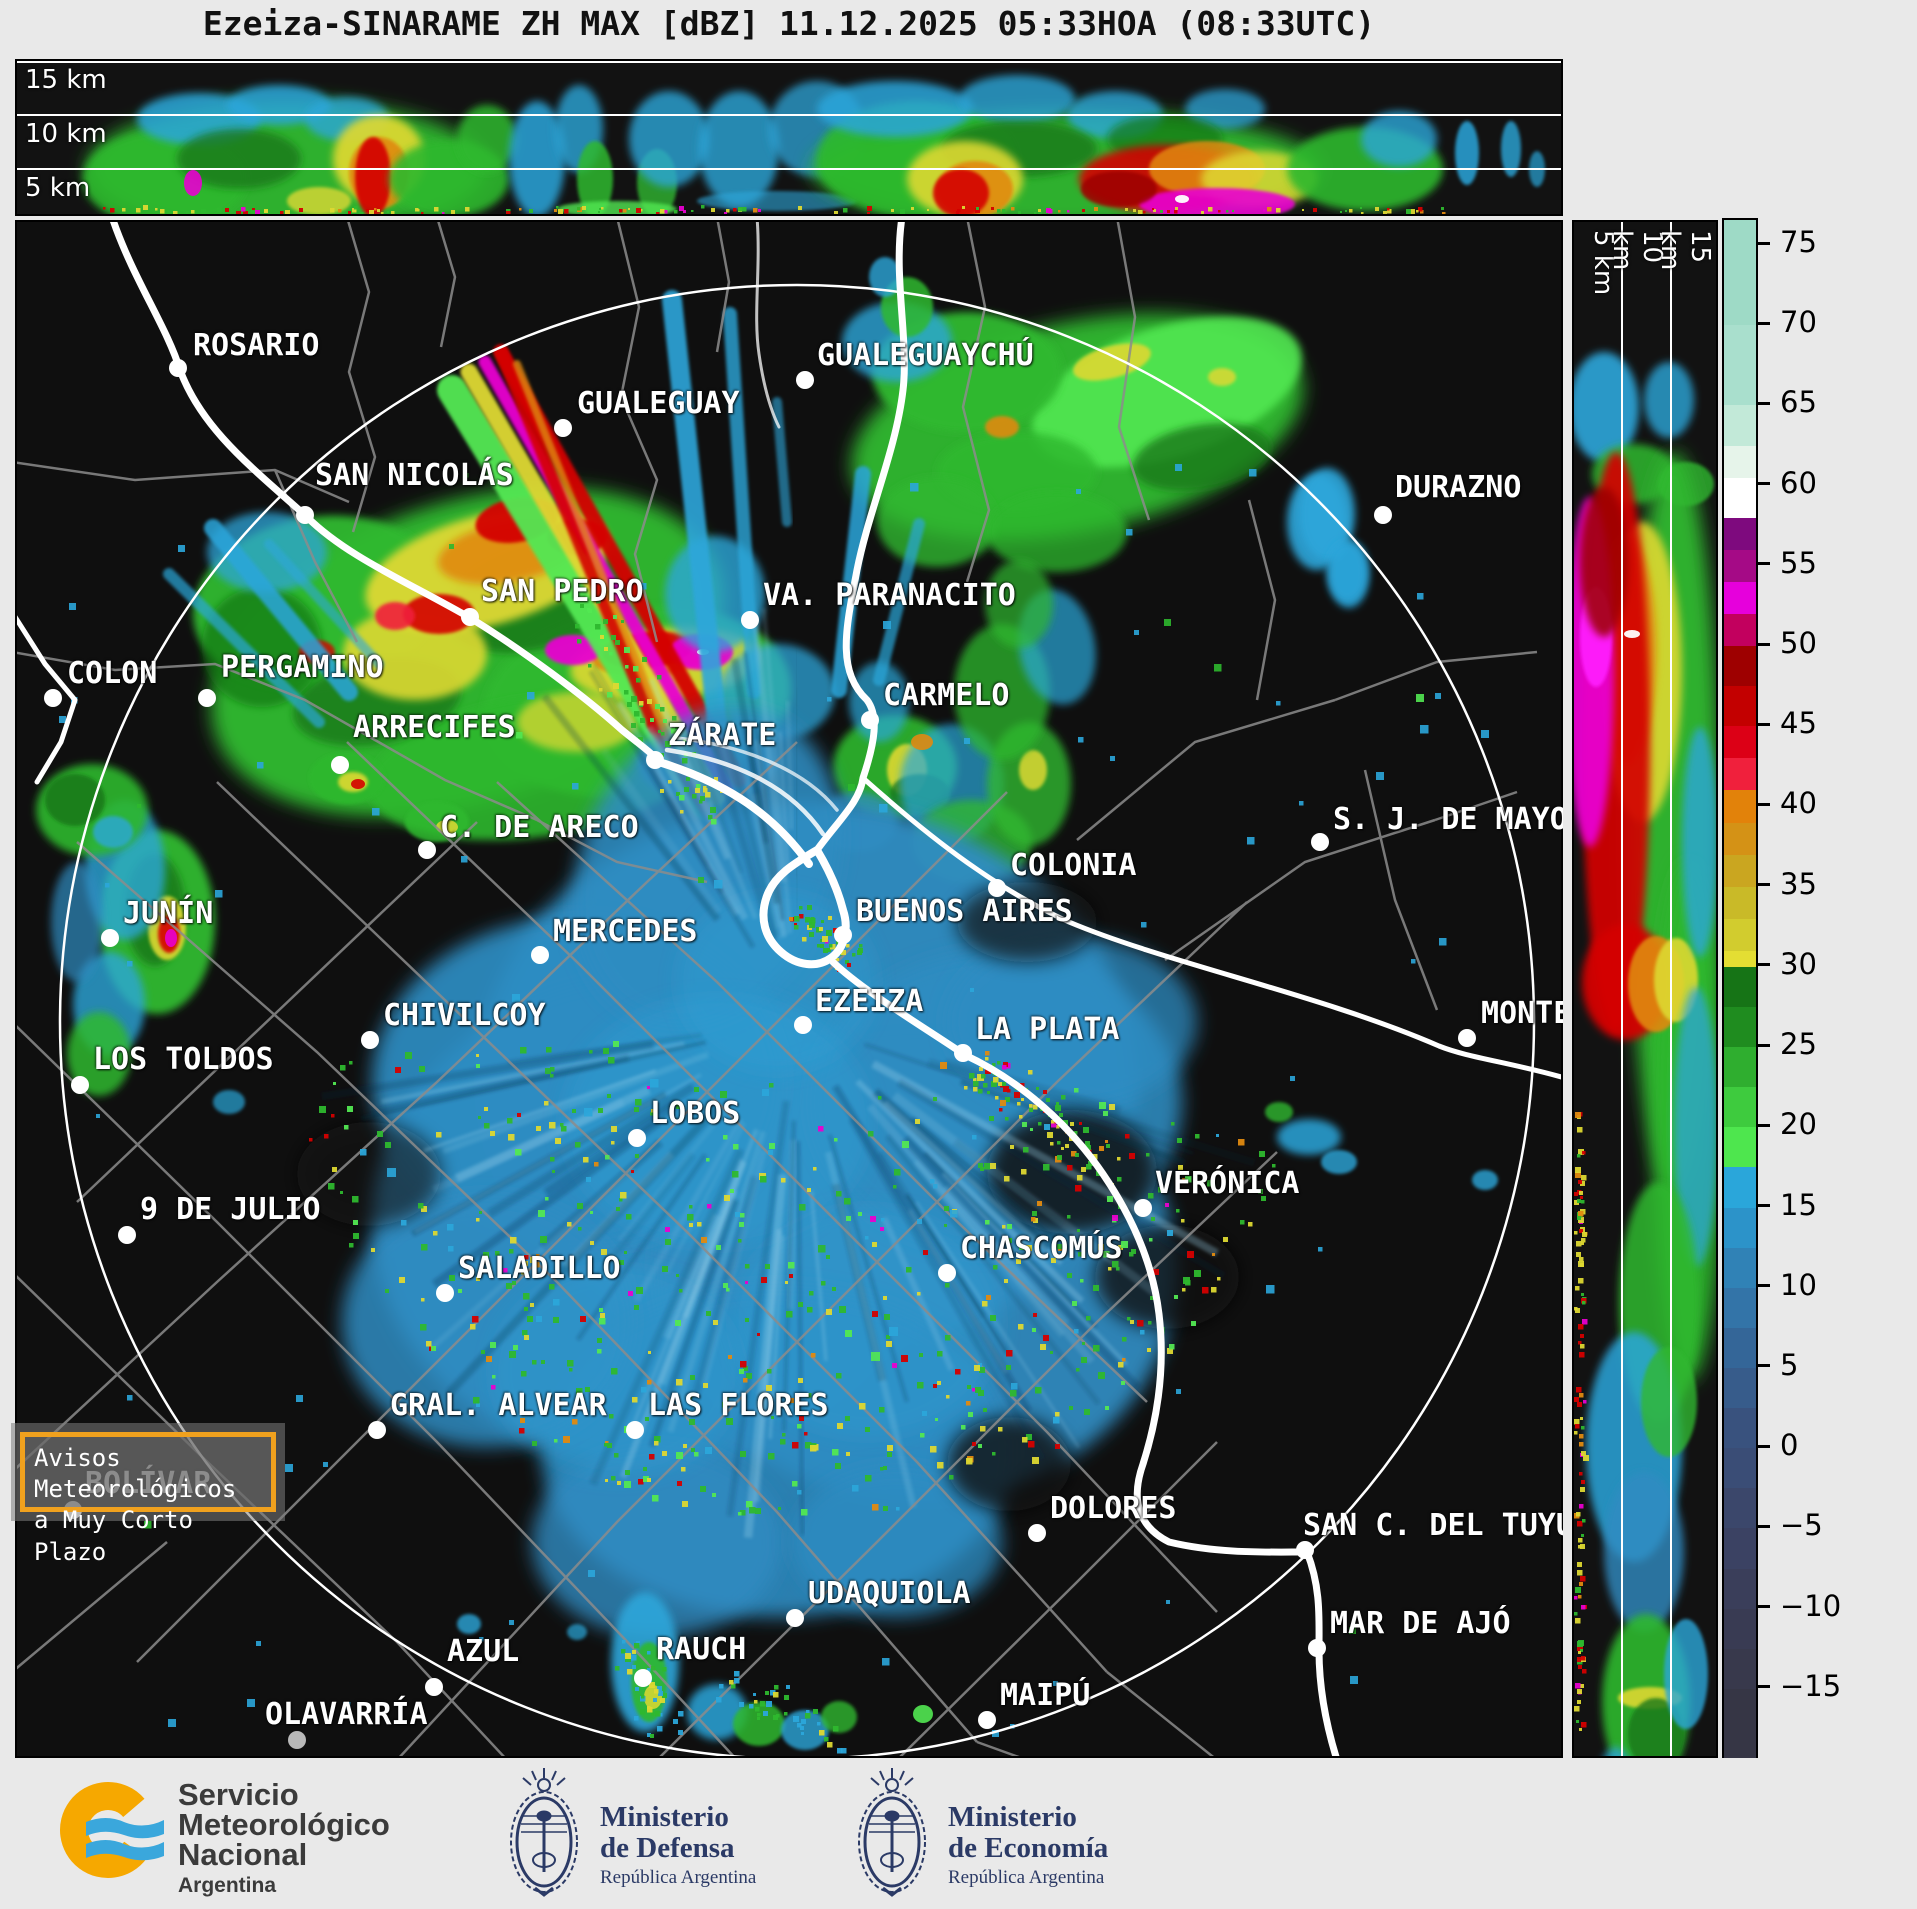  What do you see at coordinates (1798, 963) in the screenshot?
I see `colorbar-ticklabel-30: 30` at bounding box center [1798, 963].